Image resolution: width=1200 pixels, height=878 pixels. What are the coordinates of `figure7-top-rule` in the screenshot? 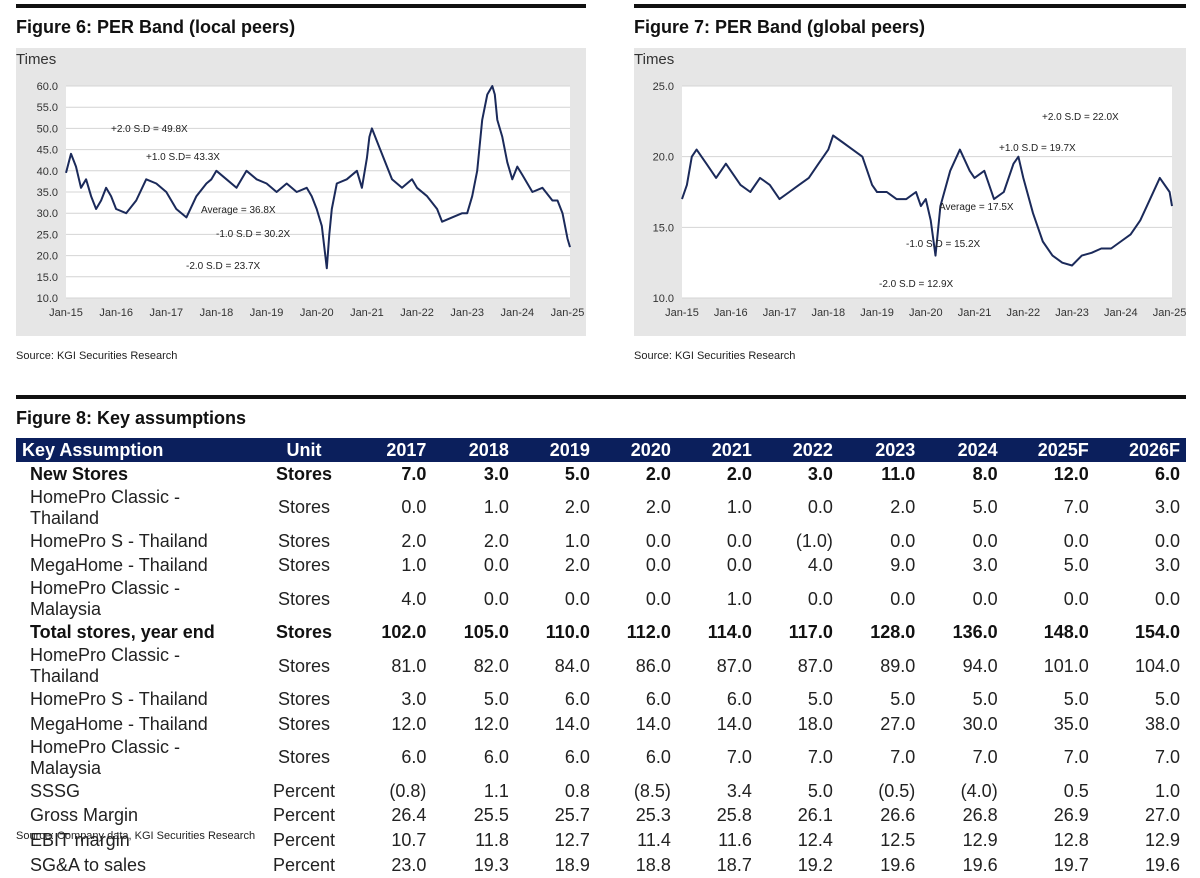 It's located at (910, 6).